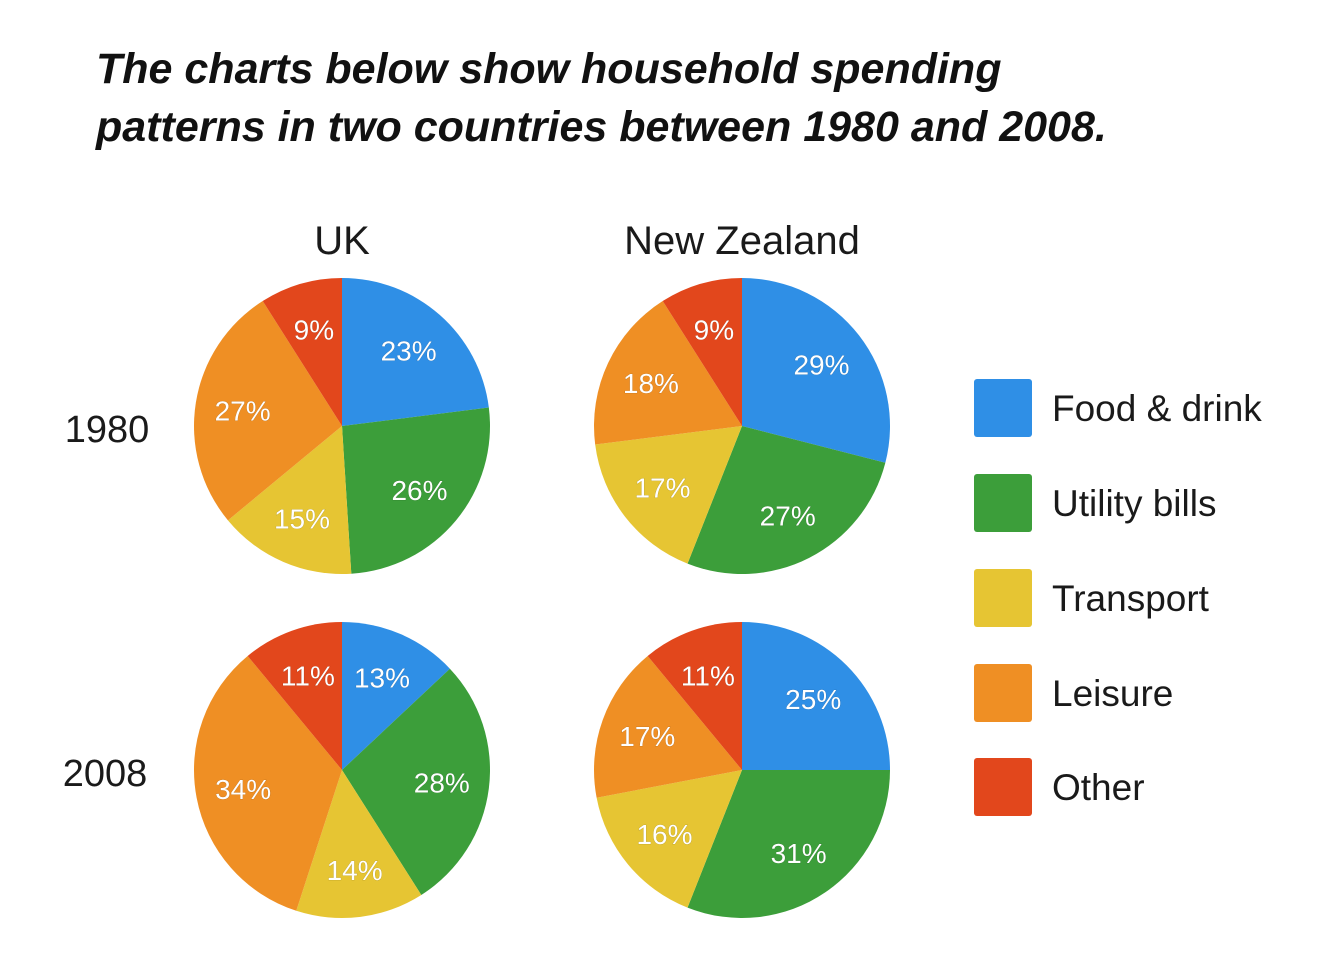  Describe the element at coordinates (105, 774) in the screenshot. I see `row-header-2008: 2008` at that location.